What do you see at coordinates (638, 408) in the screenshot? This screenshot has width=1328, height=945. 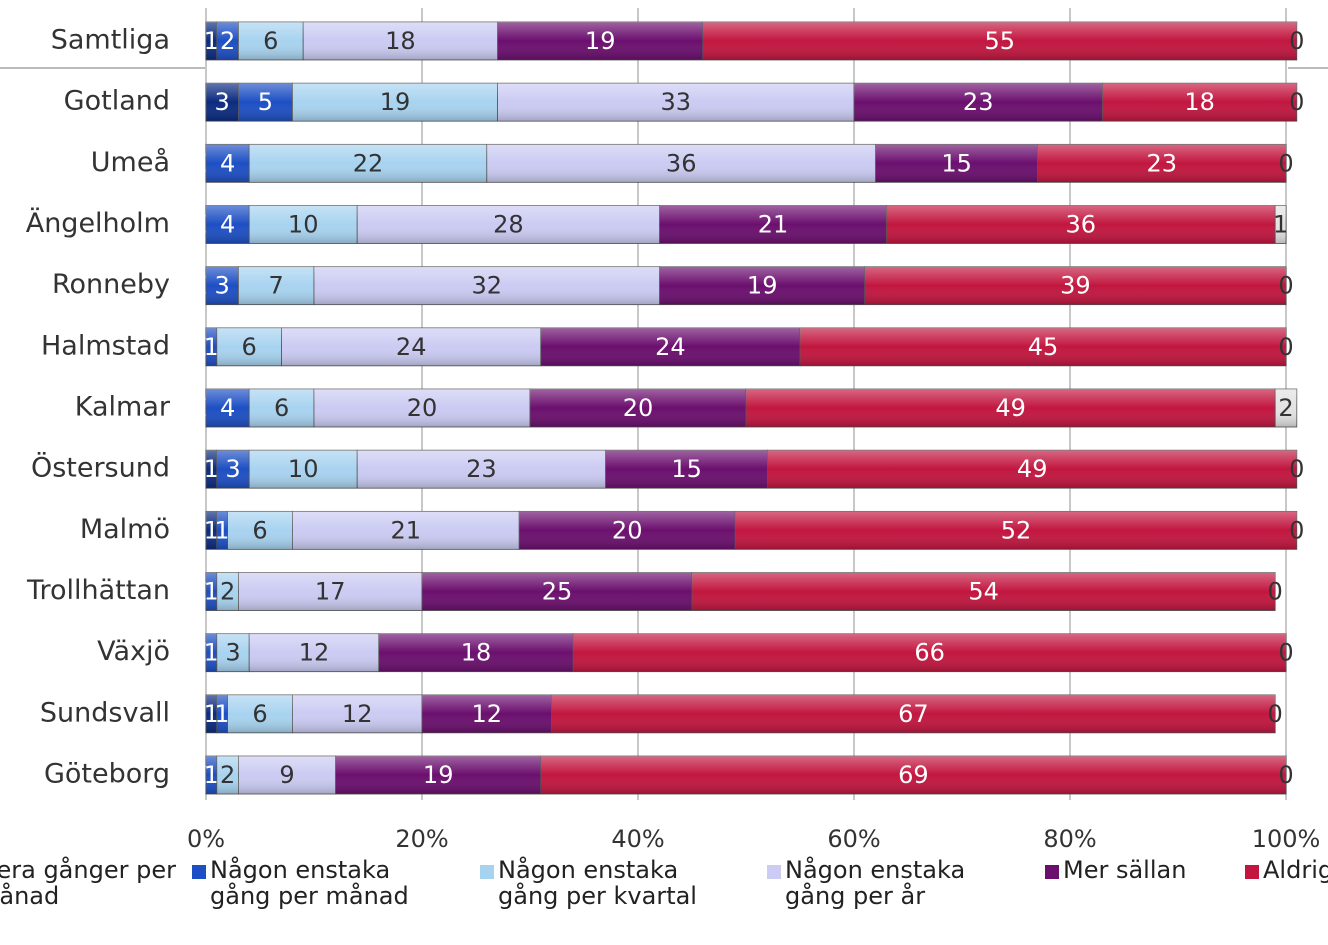 I see `data-label: 20` at bounding box center [638, 408].